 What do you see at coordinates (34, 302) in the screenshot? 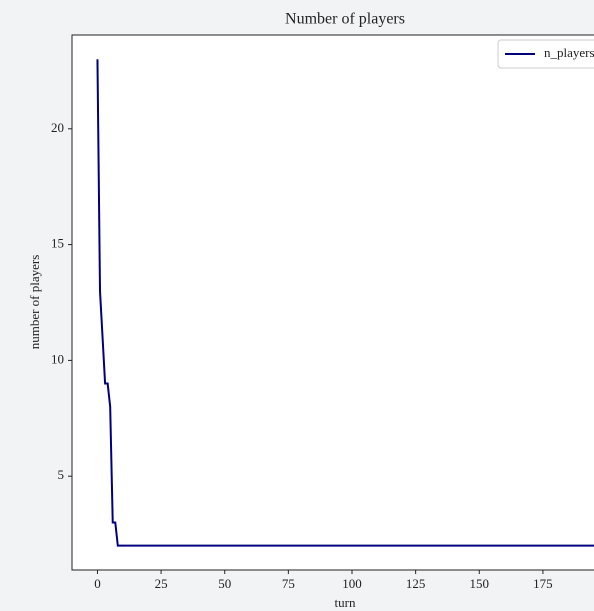
I see `y-axis-label: number of players` at bounding box center [34, 302].